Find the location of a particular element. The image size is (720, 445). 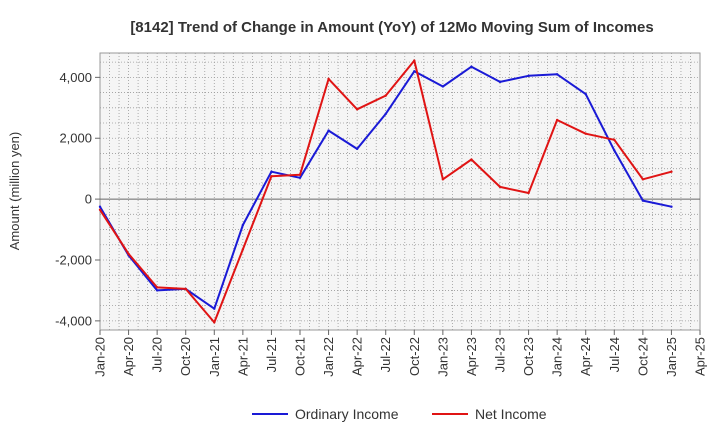

x-tick-label: Oct-20 is located at coordinates (185, 356).